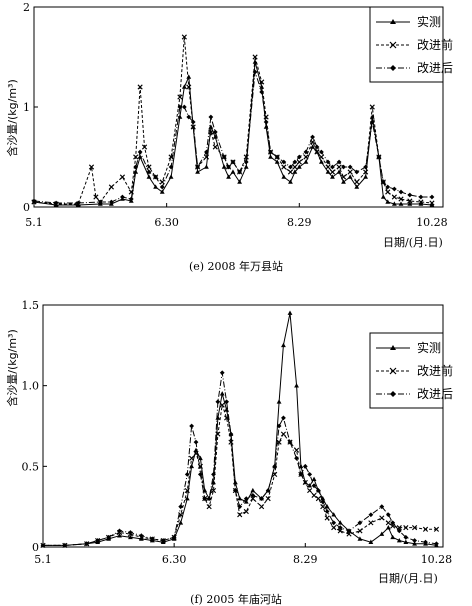 This screenshot has height=606, width=472. Describe the element at coordinates (236, 599) in the screenshot. I see `chart-caption: (f) 2005 年庙河站` at that location.